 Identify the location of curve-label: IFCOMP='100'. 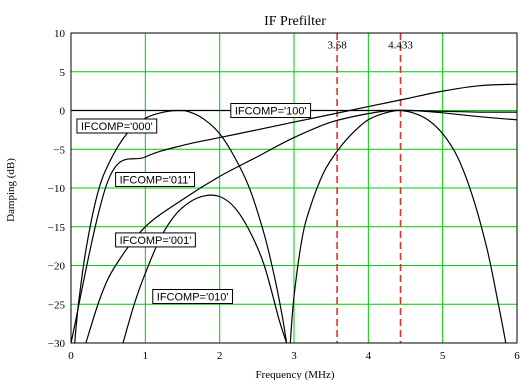
(271, 110).